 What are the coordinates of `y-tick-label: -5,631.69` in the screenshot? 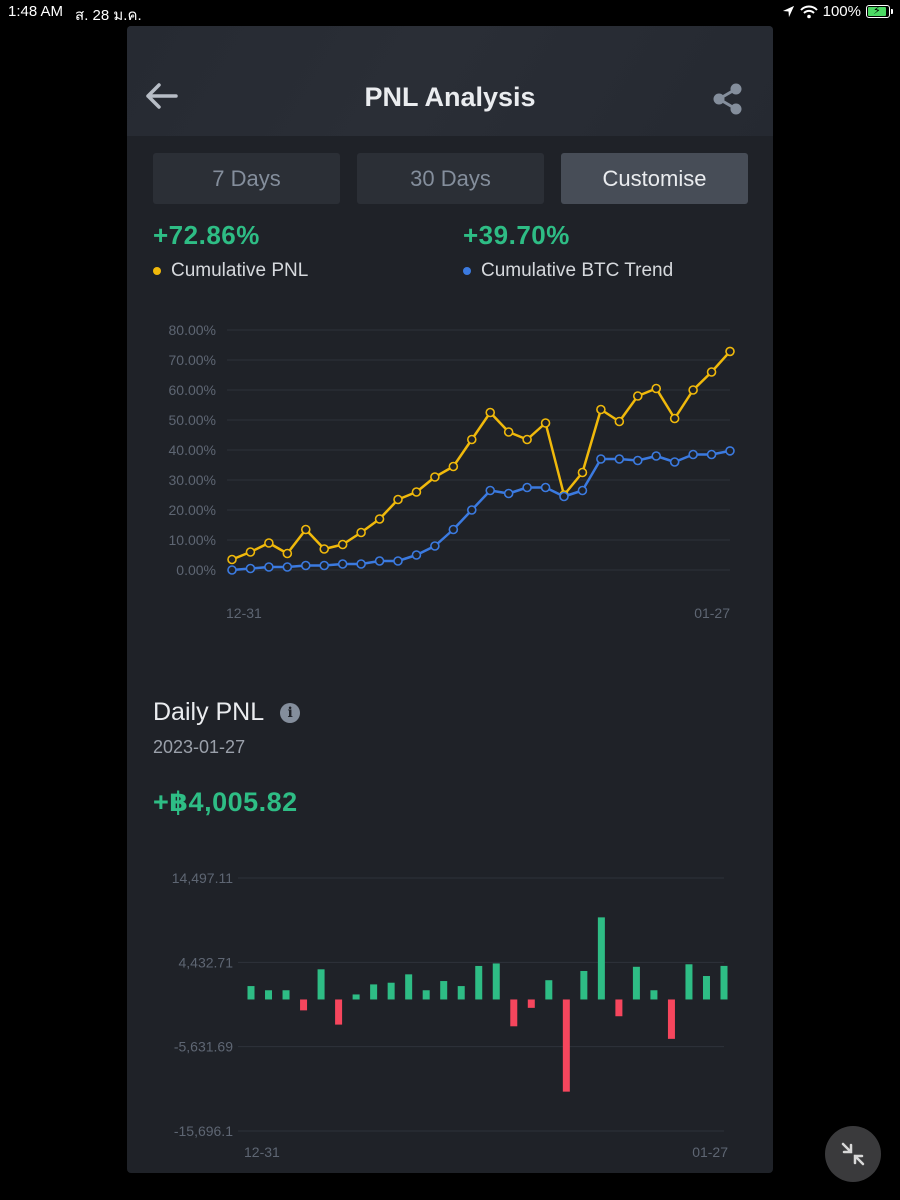 It's located at (203, 1047).